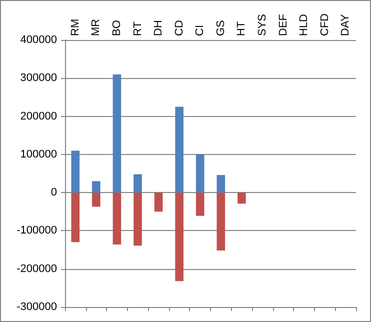 This screenshot has width=371, height=322. What do you see at coordinates (36, 268) in the screenshot?
I see `y-tick-label: -200000` at bounding box center [36, 268].